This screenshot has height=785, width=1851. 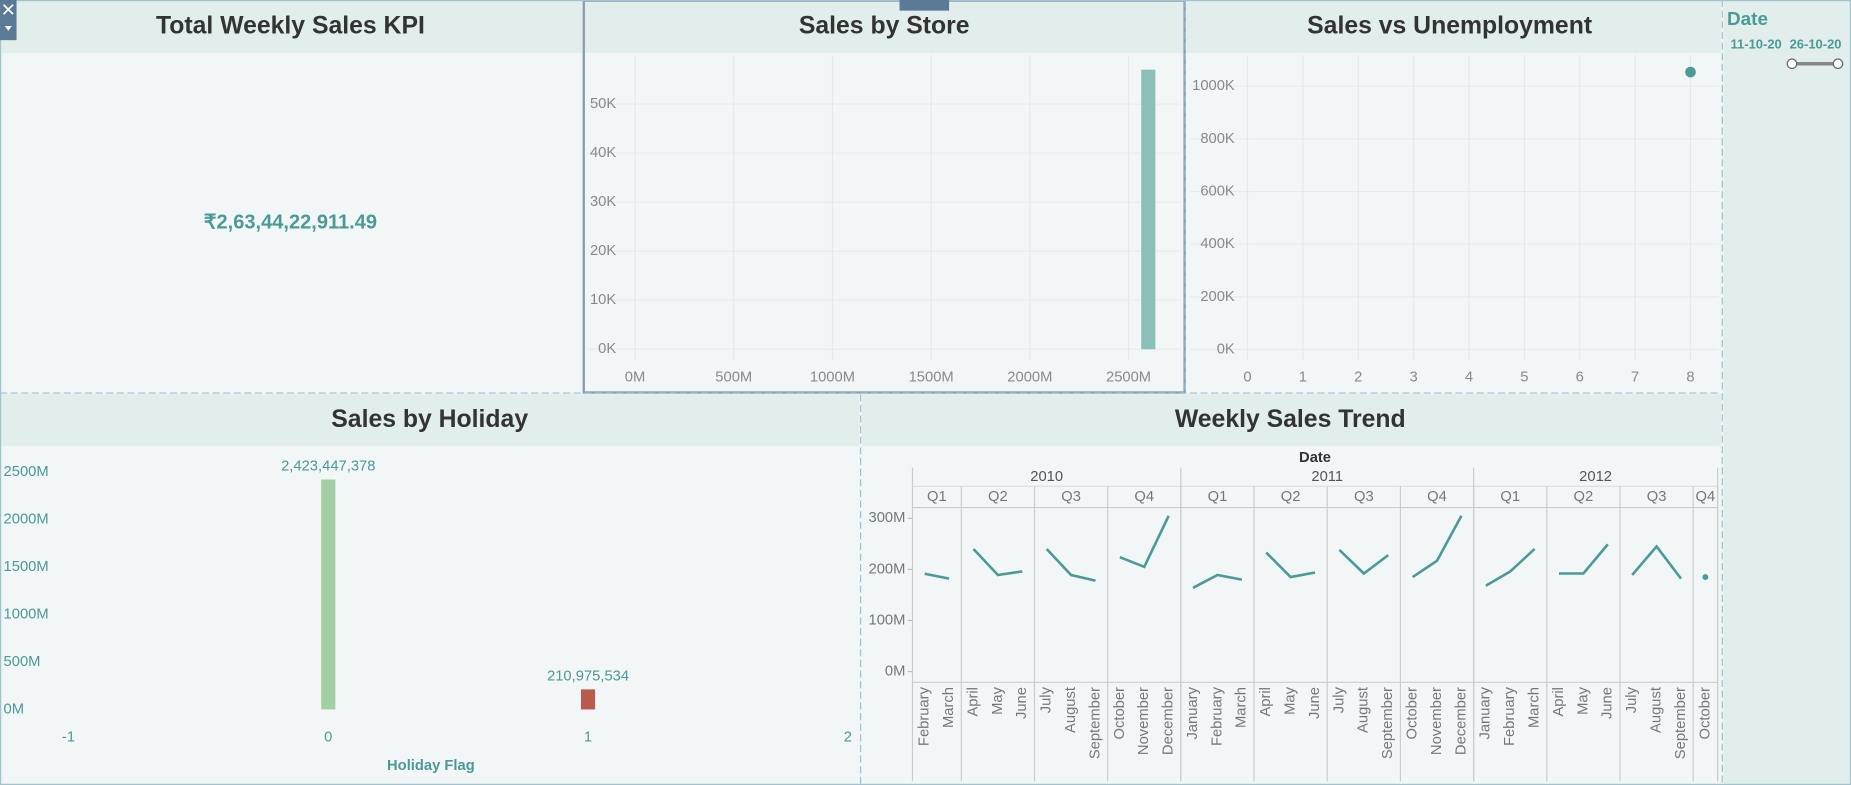 What do you see at coordinates (8, 9) in the screenshot?
I see `close-icon` at bounding box center [8, 9].